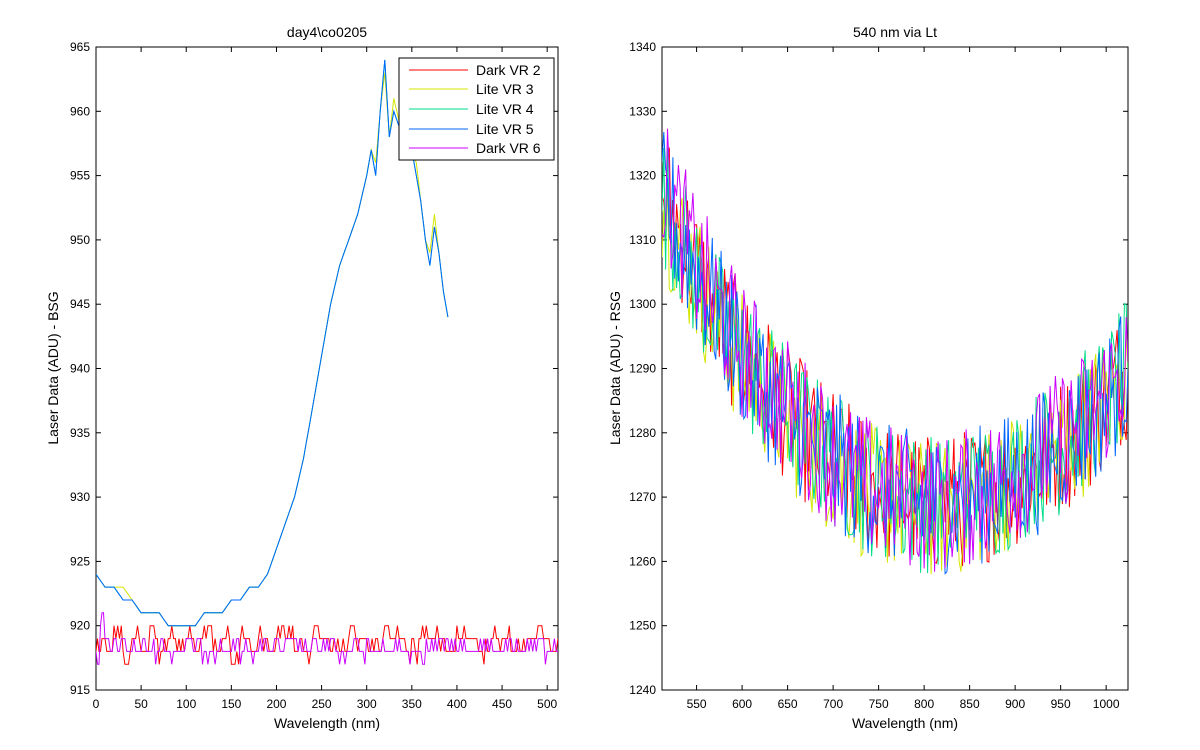 This screenshot has height=750, width=1200. What do you see at coordinates (615, 368) in the screenshot?
I see `y-axis-label-right: Laser Data (ADU) - RSG` at bounding box center [615, 368].